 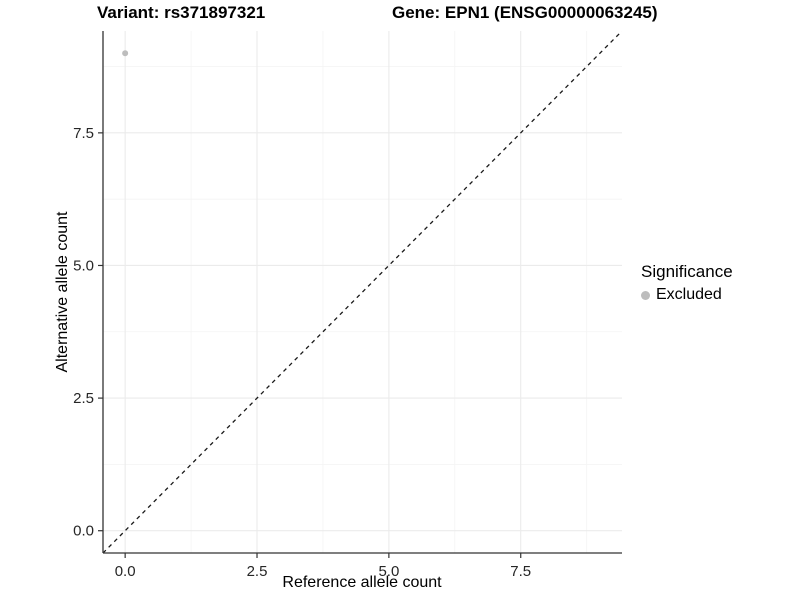 What do you see at coordinates (525, 12) in the screenshot?
I see `plot-title-gene: Gene: EPN1 (ENSG00000063245)` at bounding box center [525, 12].